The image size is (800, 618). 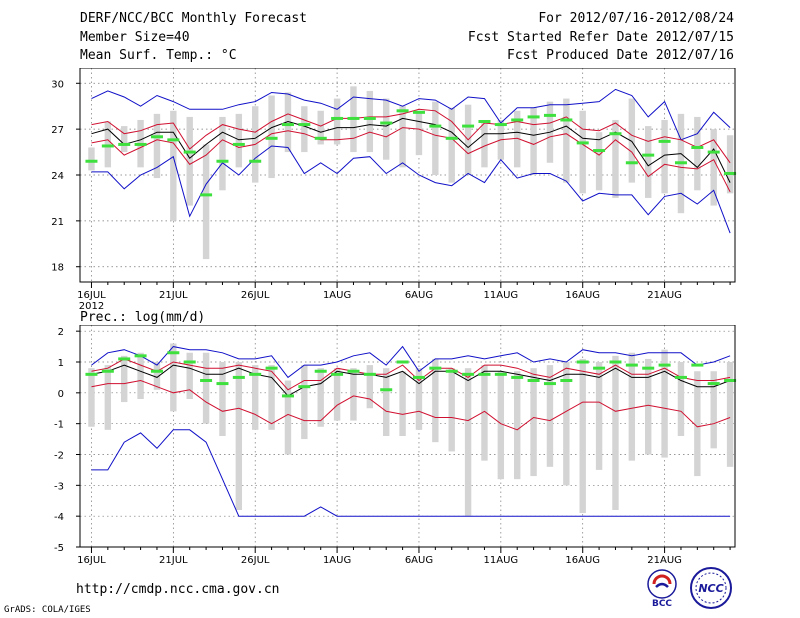 I want to click on footer-url: http://cmdp.ncc.cma.gov.cn, so click(x=178, y=589).